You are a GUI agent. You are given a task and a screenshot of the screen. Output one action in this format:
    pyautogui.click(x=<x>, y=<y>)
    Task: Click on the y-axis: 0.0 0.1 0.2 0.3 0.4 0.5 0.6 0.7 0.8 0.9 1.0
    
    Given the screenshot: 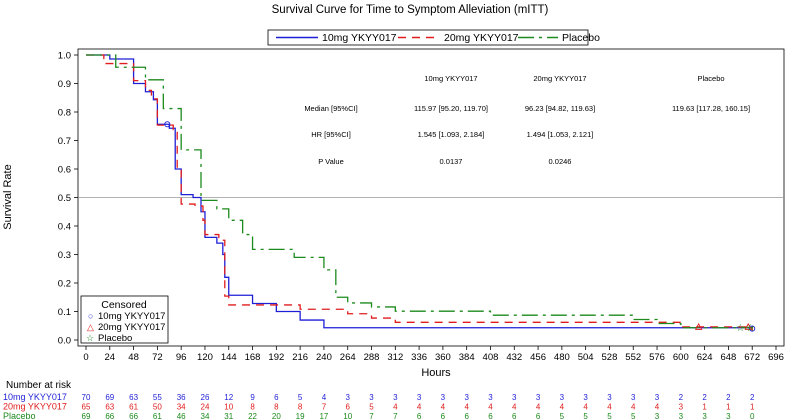 What is the action you would take?
    pyautogui.click(x=68, y=199)
    